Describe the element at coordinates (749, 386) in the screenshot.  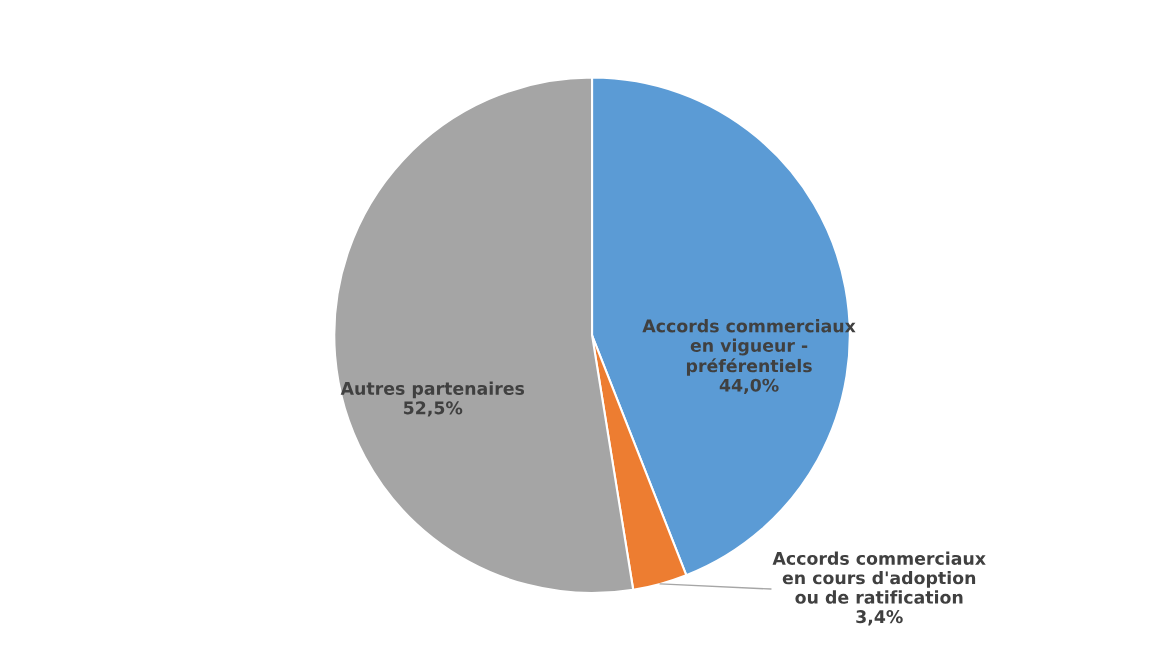
I see `data-label: 44,0%` at that location.